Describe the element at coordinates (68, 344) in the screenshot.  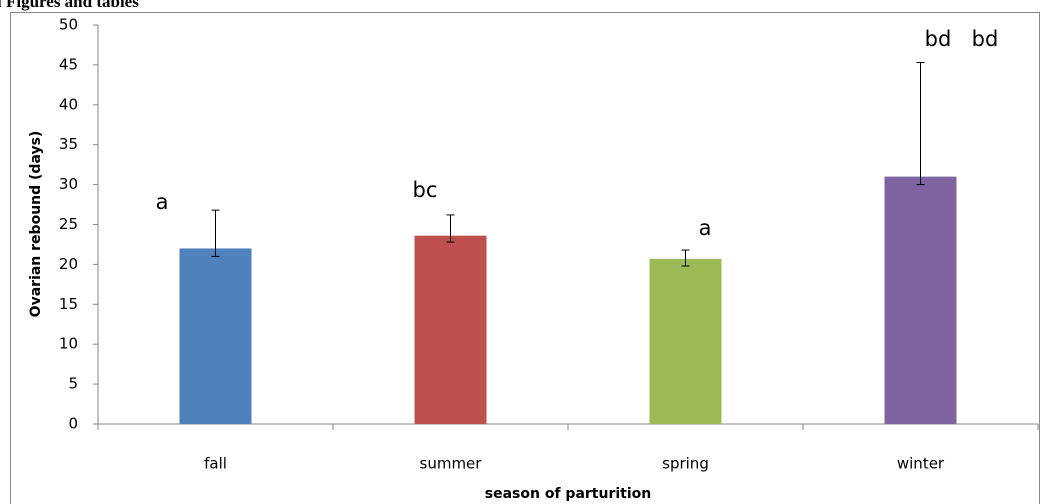
I see `y-tick-label: 10` at that location.